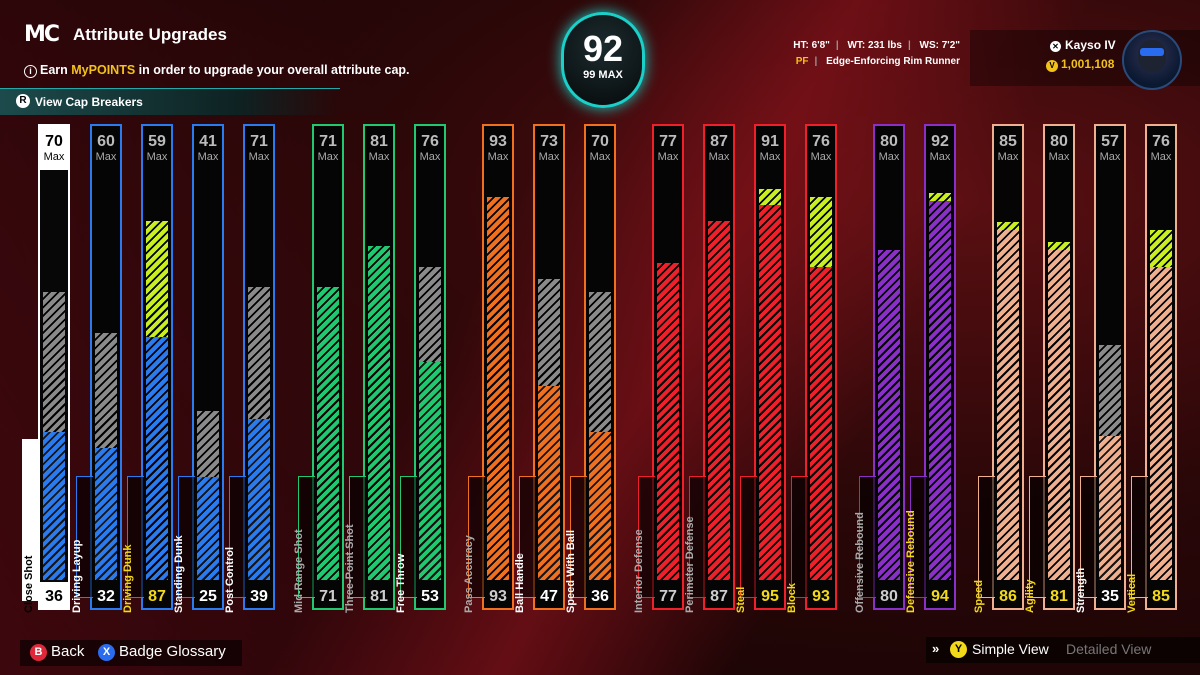 Image resolution: width=1200 pixels, height=675 pixels. Describe the element at coordinates (54, 141) in the screenshot. I see `attribute-cap-value: 70` at that location.